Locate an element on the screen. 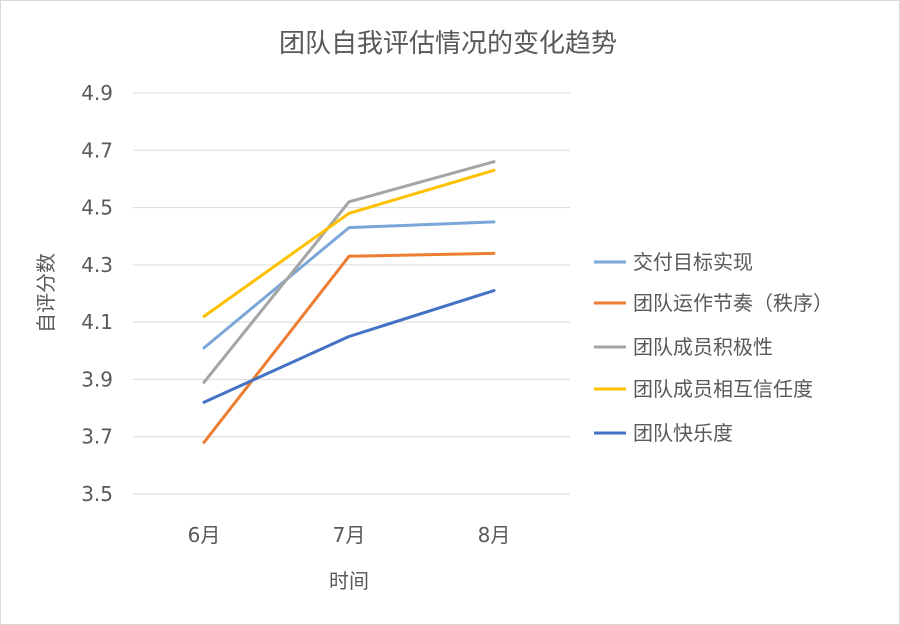 Image resolution: width=900 pixels, height=625 pixels. y-tick-label: 4.7 is located at coordinates (97, 150).